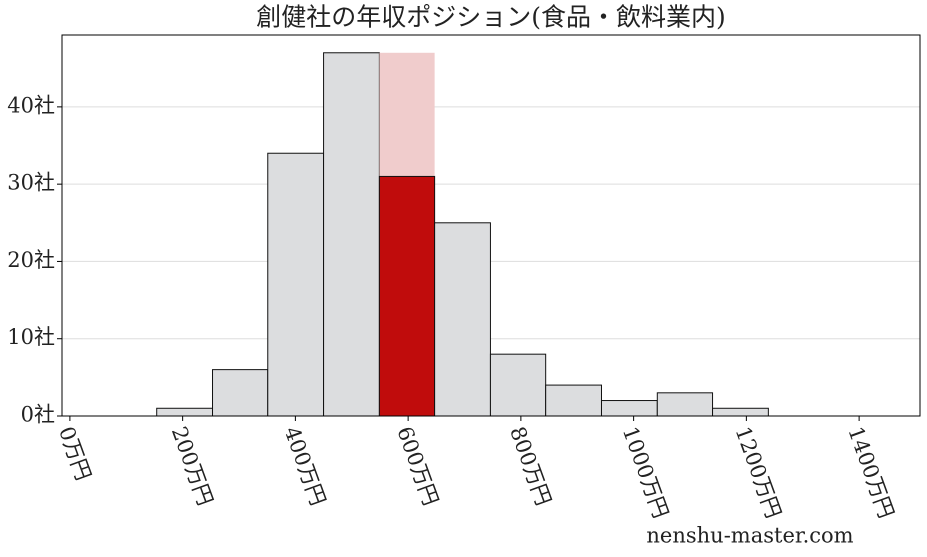 Image resolution: width=927 pixels, height=557 pixels. I want to click on x-tick-label: 400万円, so click(305, 465).